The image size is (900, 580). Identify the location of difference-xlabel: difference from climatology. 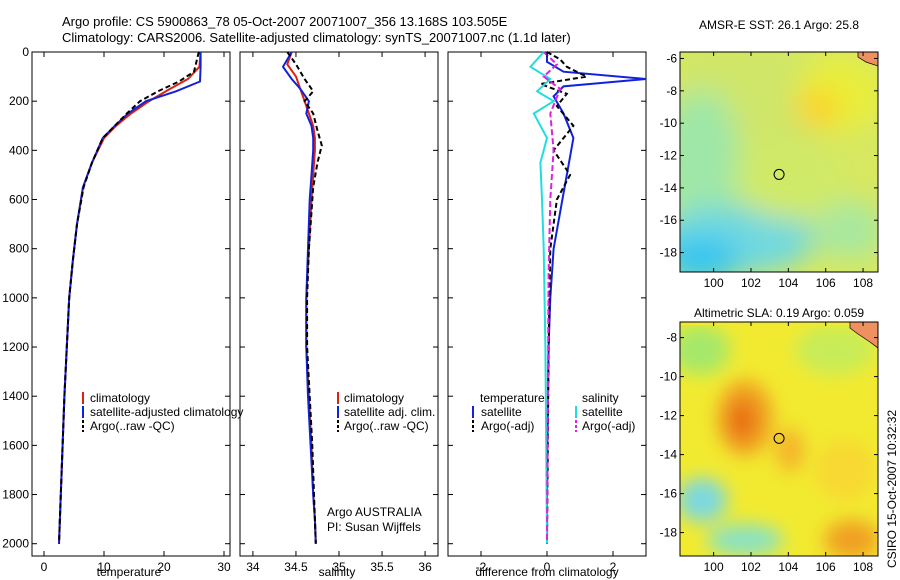
(546, 572).